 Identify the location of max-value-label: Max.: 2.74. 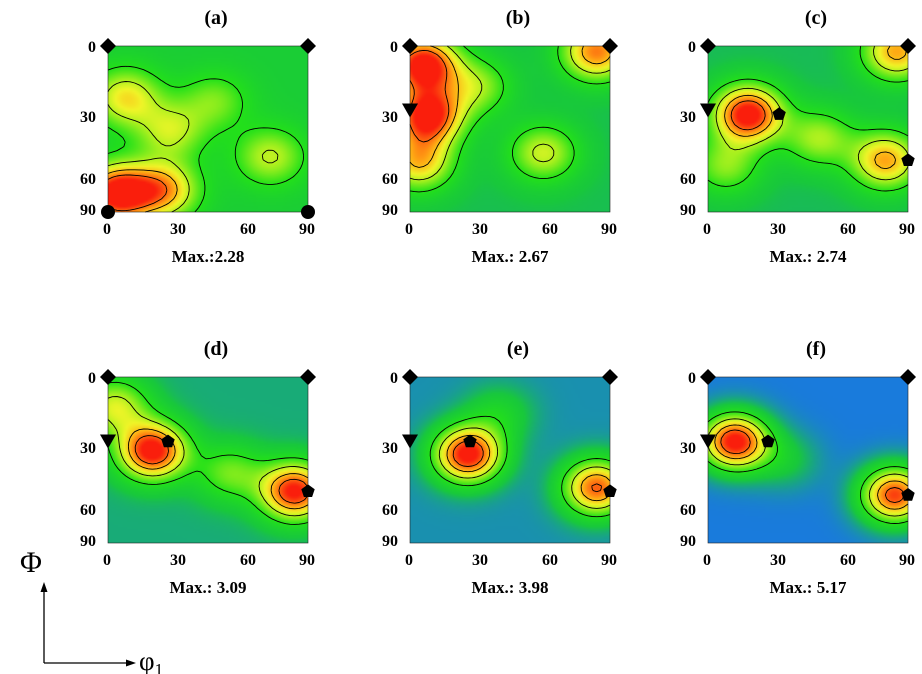
(808, 256).